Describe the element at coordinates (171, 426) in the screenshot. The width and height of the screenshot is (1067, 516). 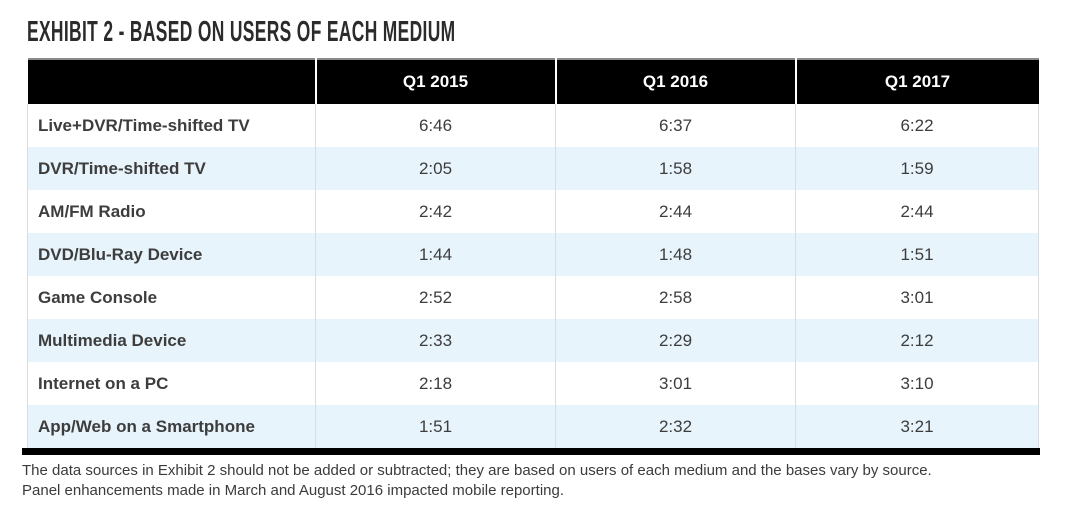
I see `row-label: App/Web on a Smartphone` at that location.